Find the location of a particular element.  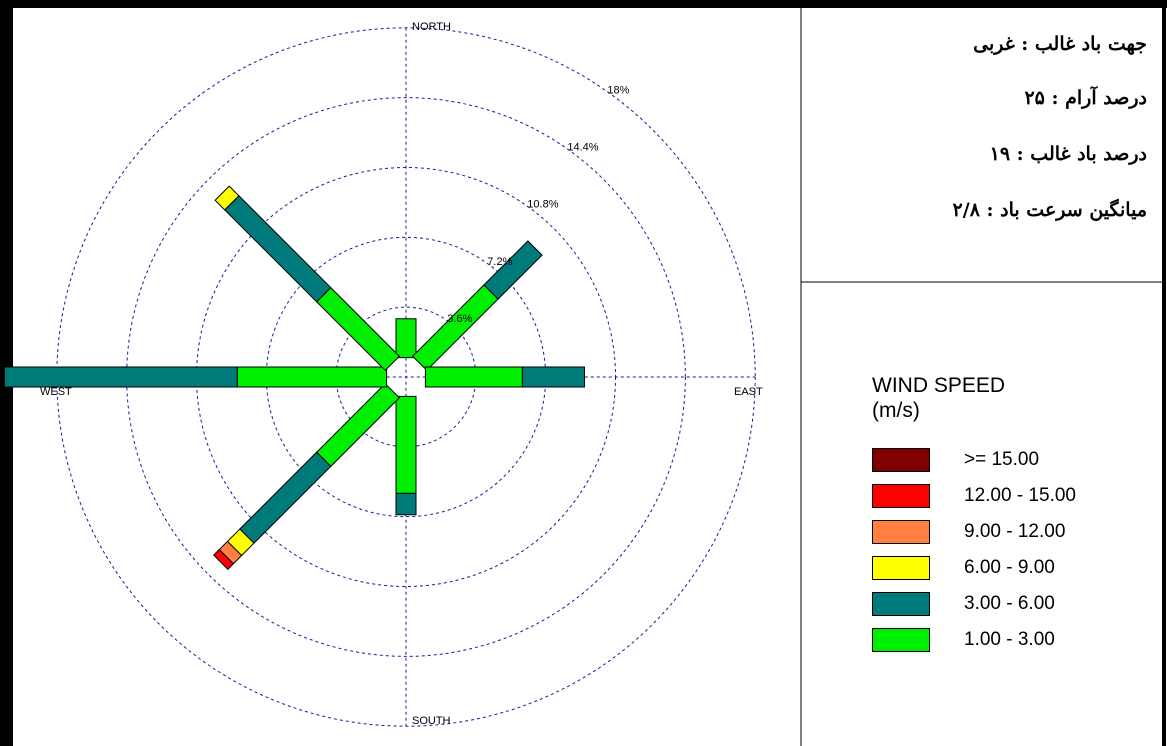

direction-label-west: WEST is located at coordinates (56, 392).